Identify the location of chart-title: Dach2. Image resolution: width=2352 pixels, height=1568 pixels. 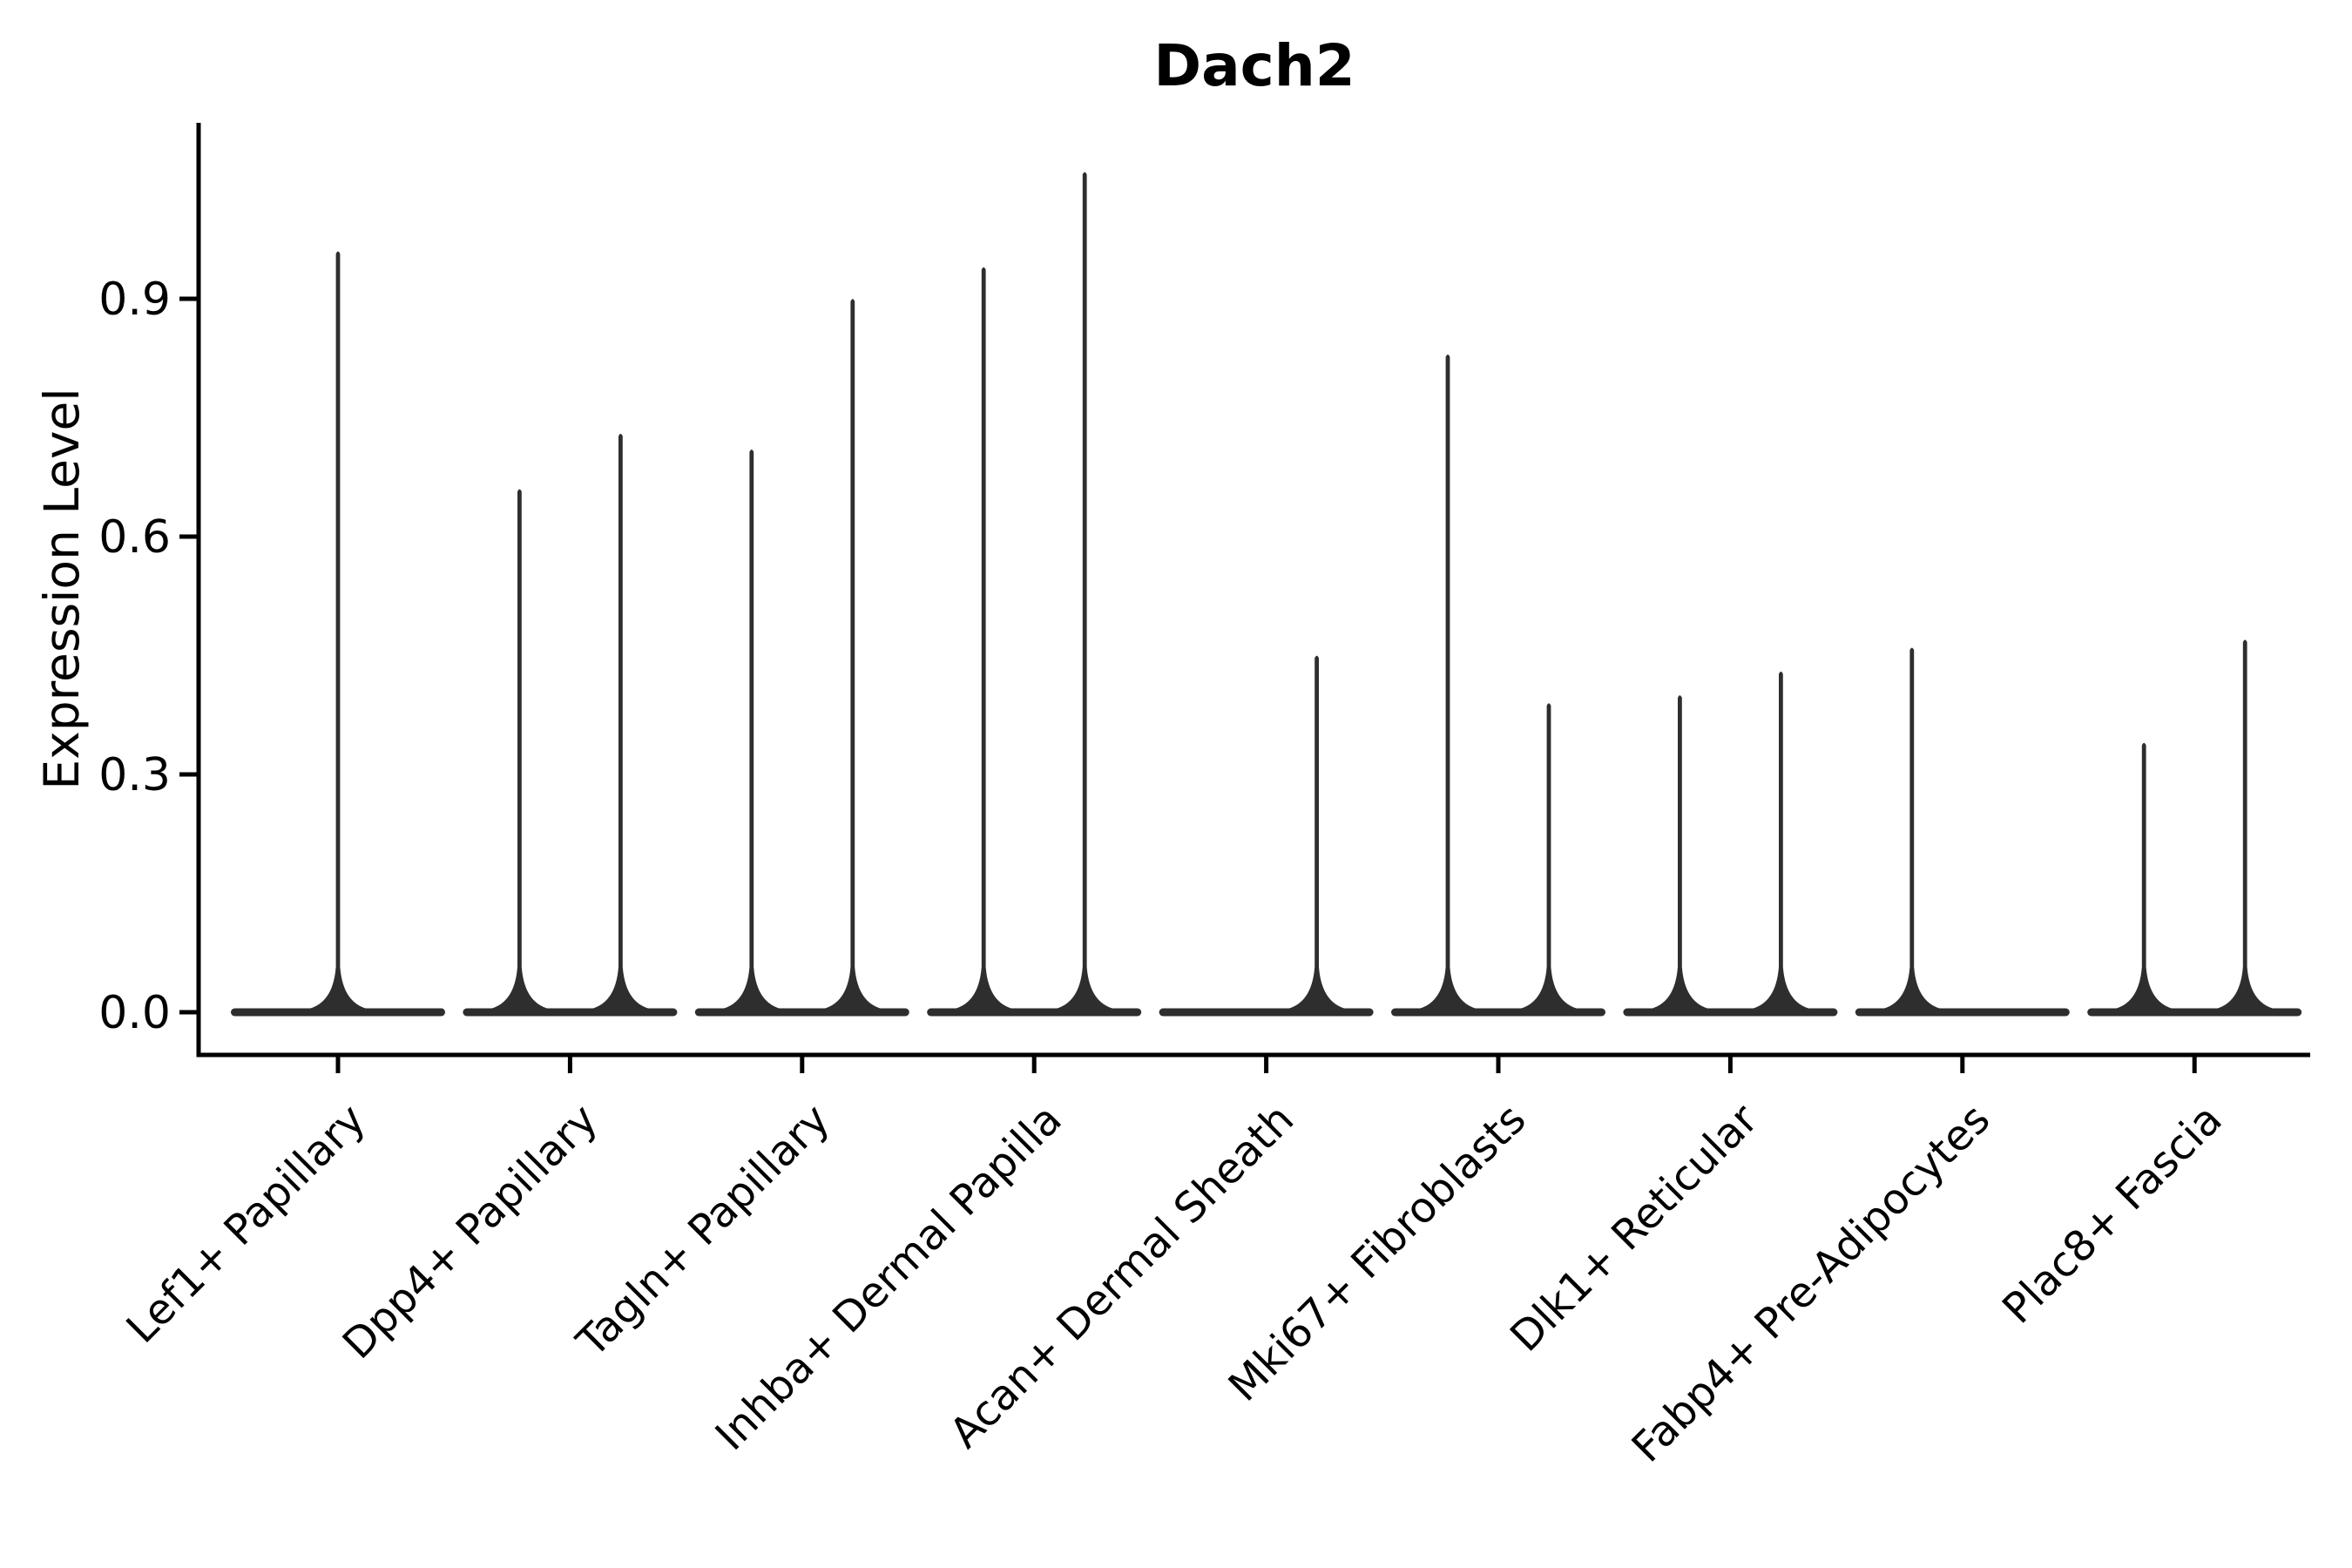
(1254, 66).